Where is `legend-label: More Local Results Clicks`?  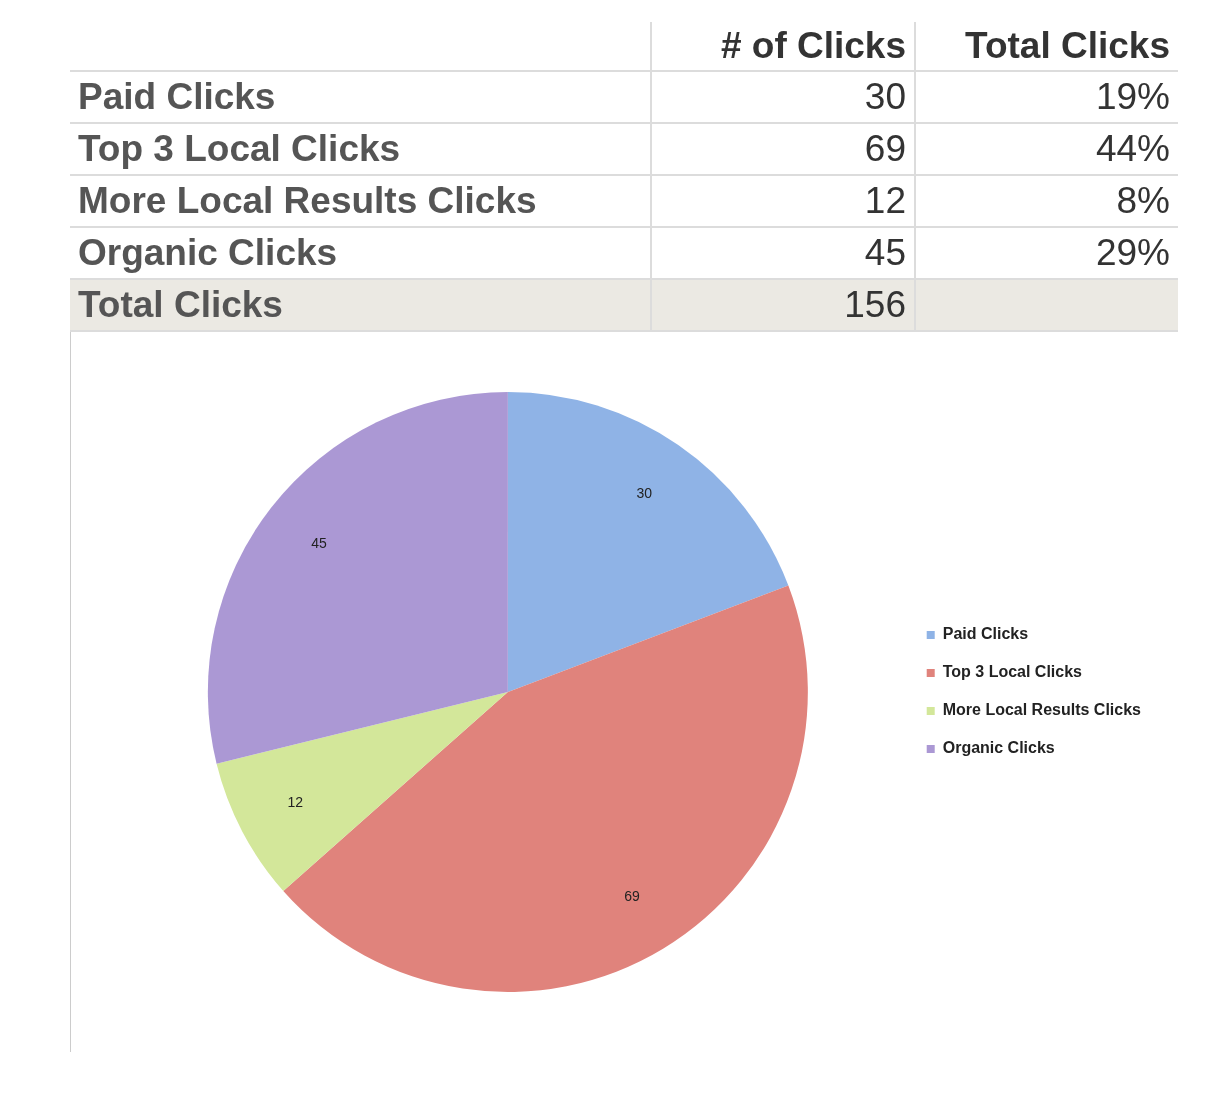 legend-label: More Local Results Clicks is located at coordinates (1042, 710).